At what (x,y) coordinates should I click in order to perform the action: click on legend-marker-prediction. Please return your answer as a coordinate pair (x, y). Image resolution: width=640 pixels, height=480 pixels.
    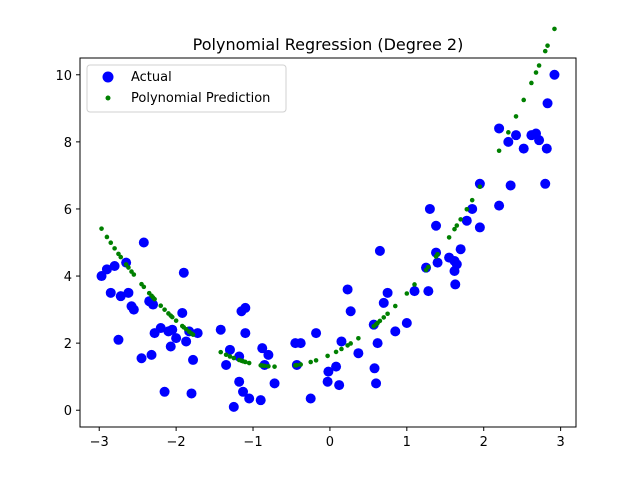
    Looking at the image, I should click on (108, 98).